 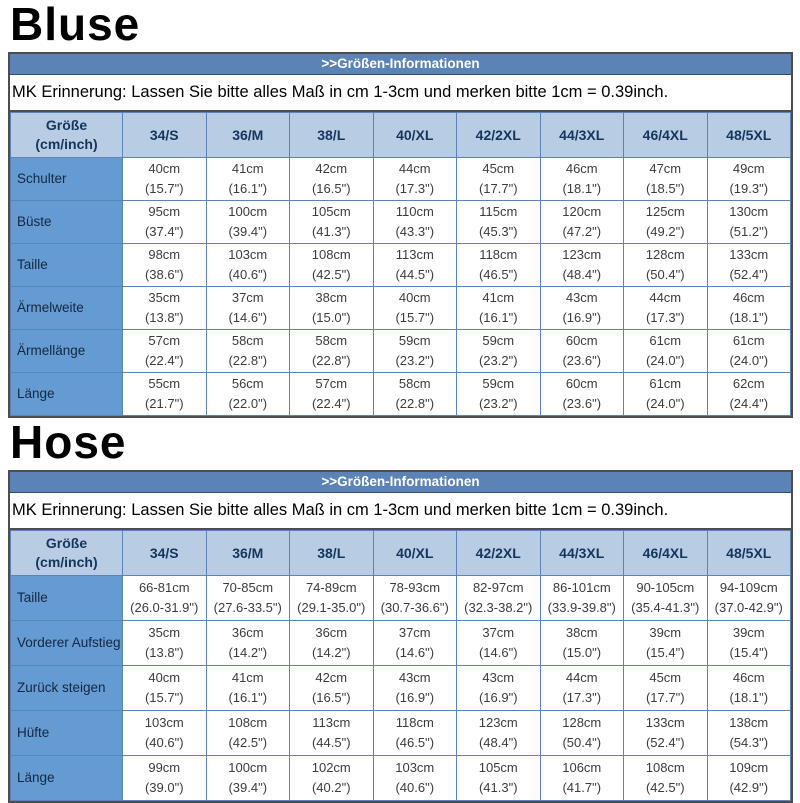 What do you see at coordinates (331, 597) in the screenshot?
I see `size-cell: 74-89cm (29.1-35.0")` at bounding box center [331, 597].